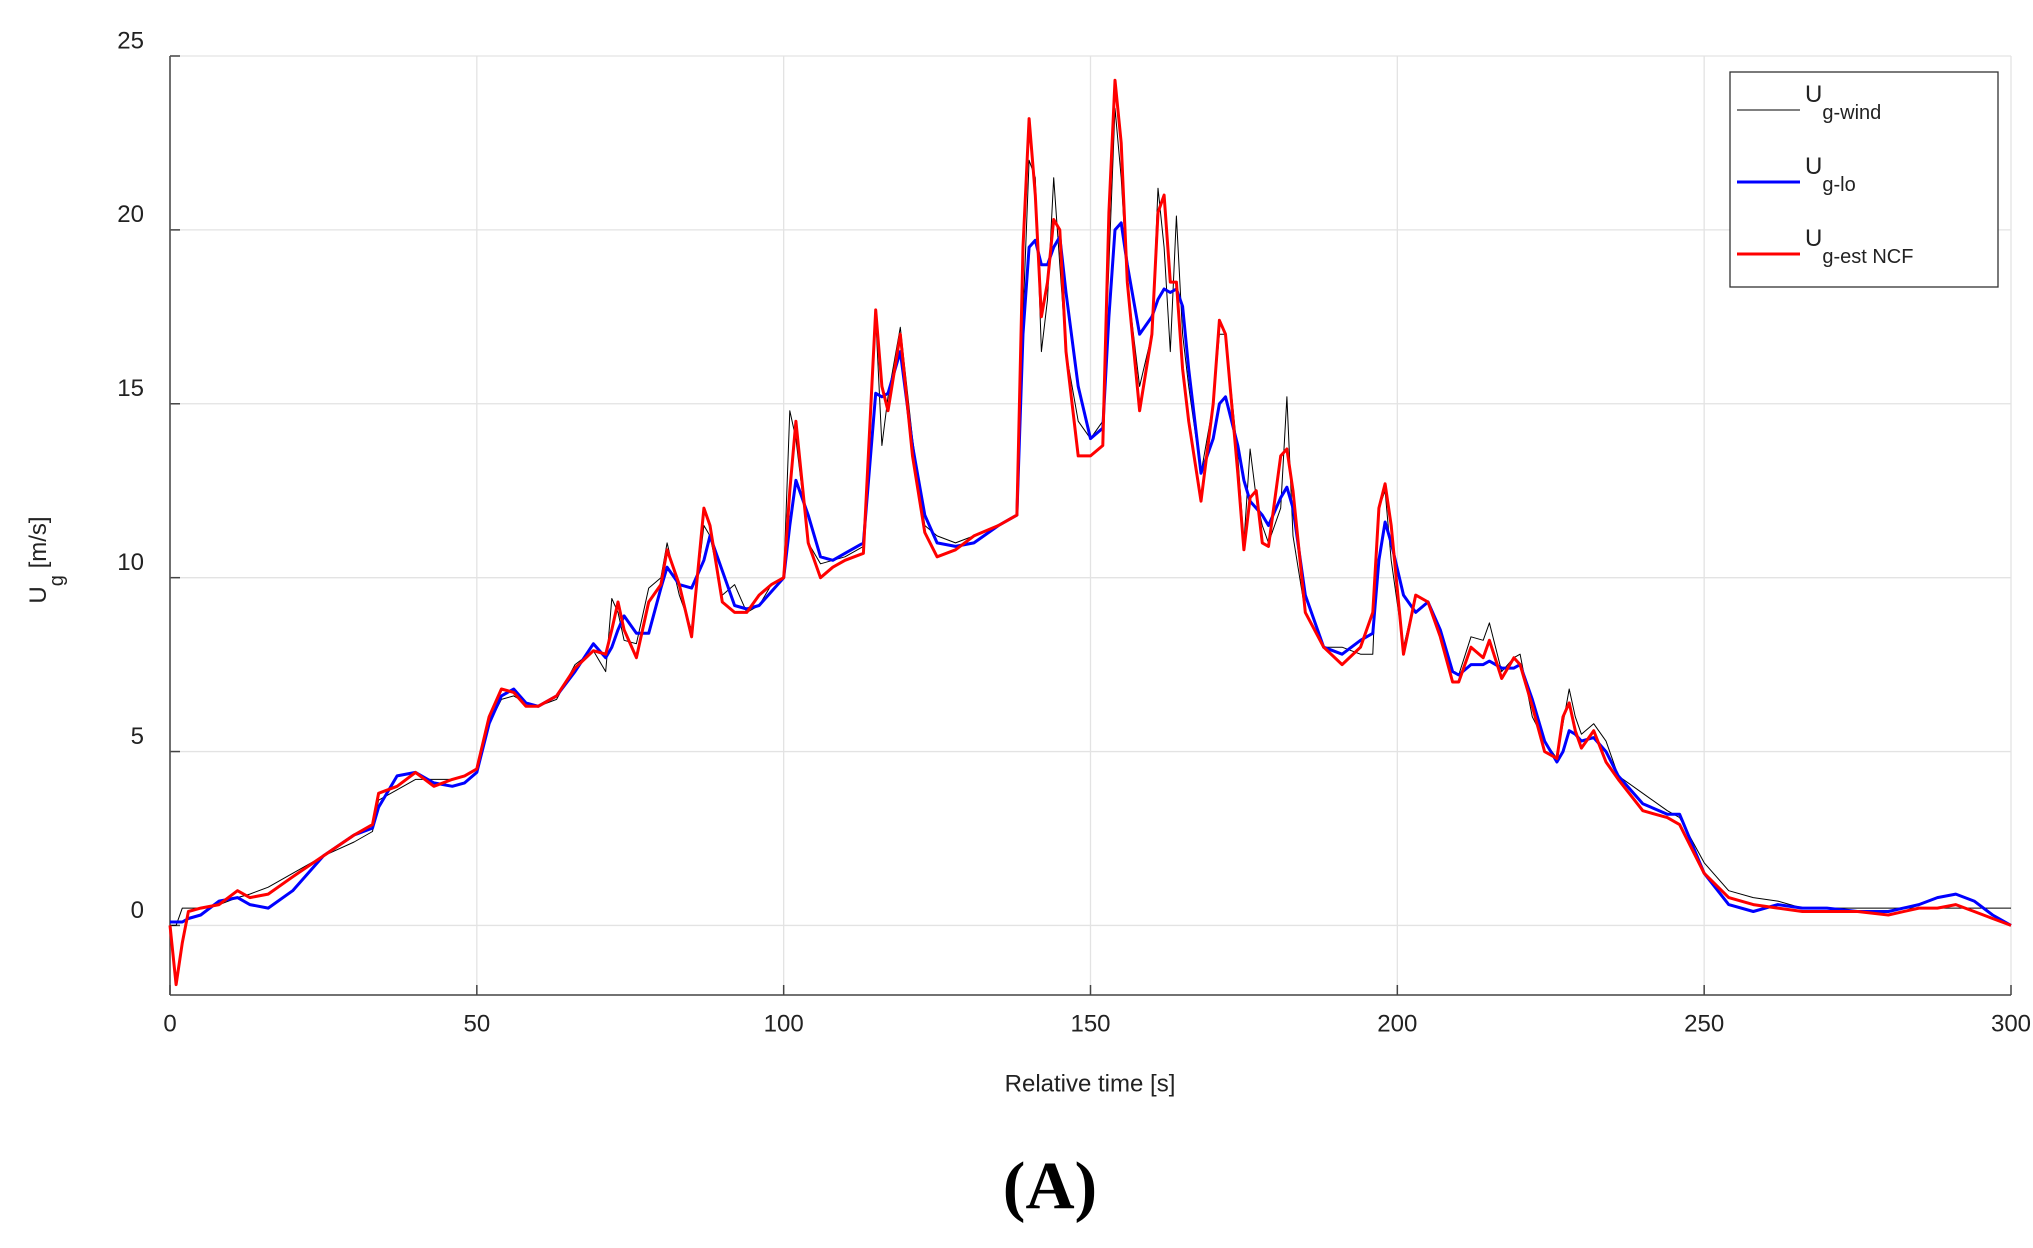 Image resolution: width=2033 pixels, height=1248 pixels. What do you see at coordinates (169, 1023) in the screenshot?
I see `x-tick-label: 0` at bounding box center [169, 1023].